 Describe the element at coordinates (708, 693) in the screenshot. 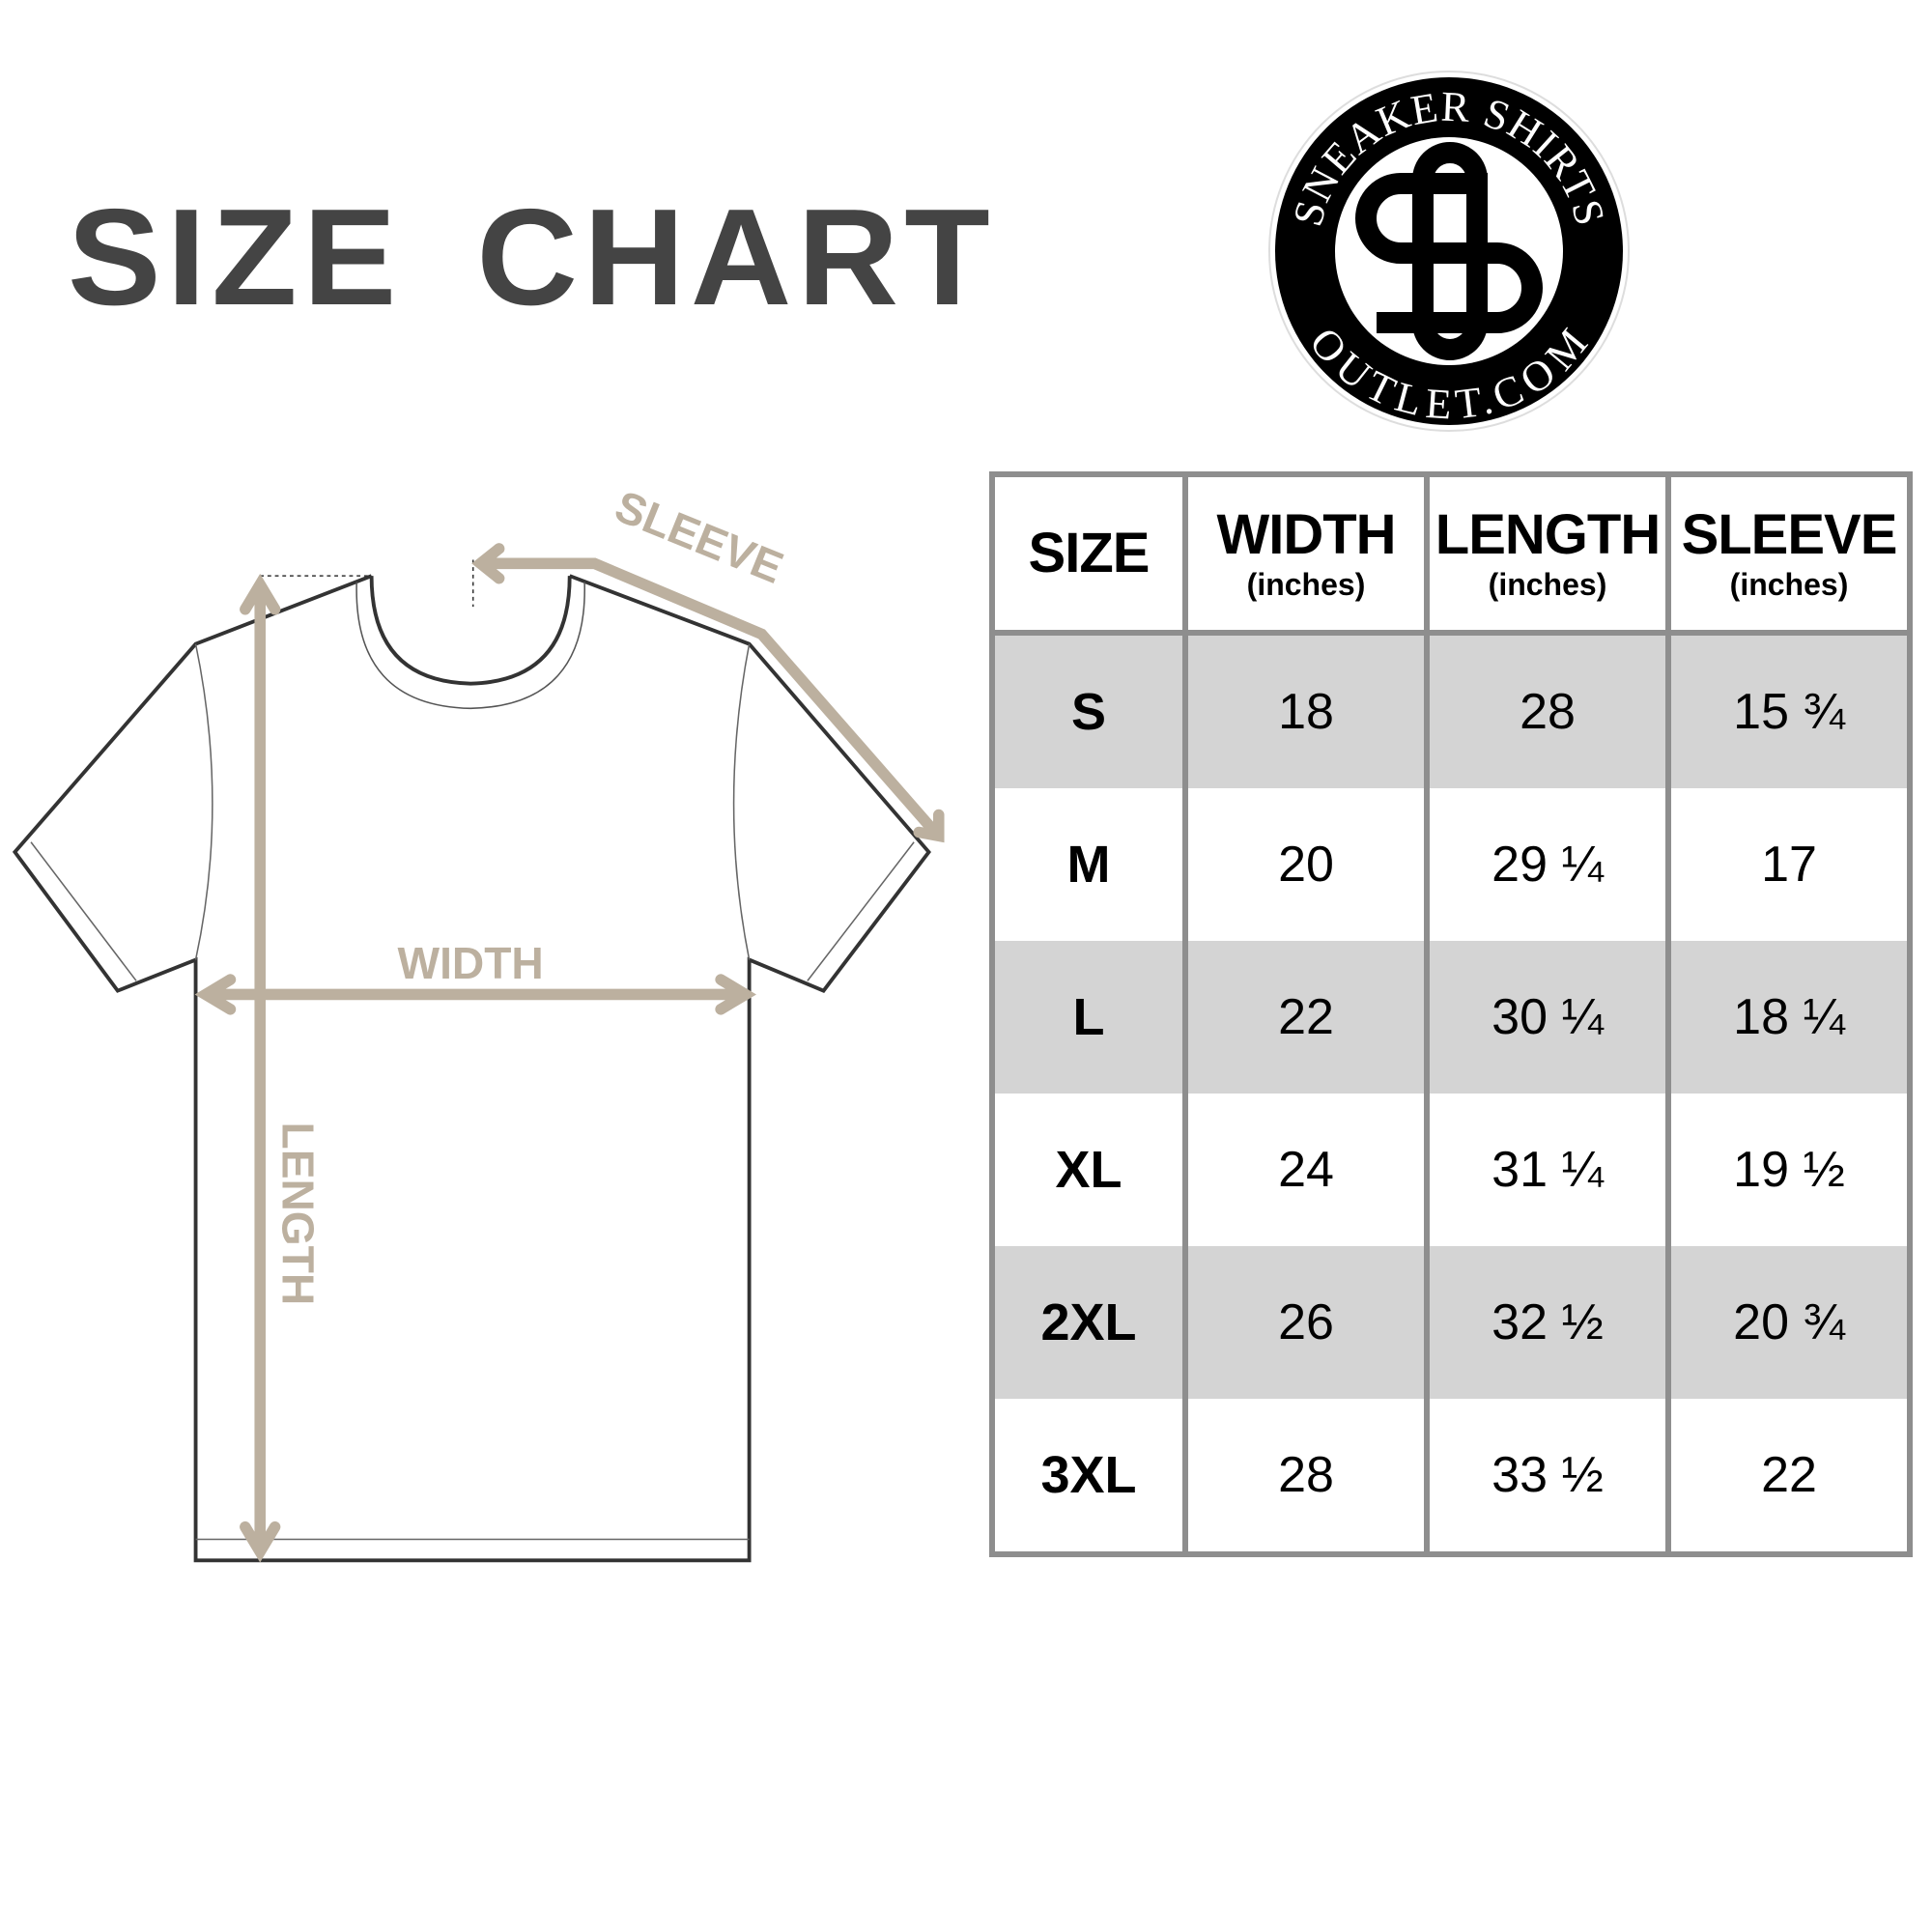

I see `sleeve-arrow` at that location.